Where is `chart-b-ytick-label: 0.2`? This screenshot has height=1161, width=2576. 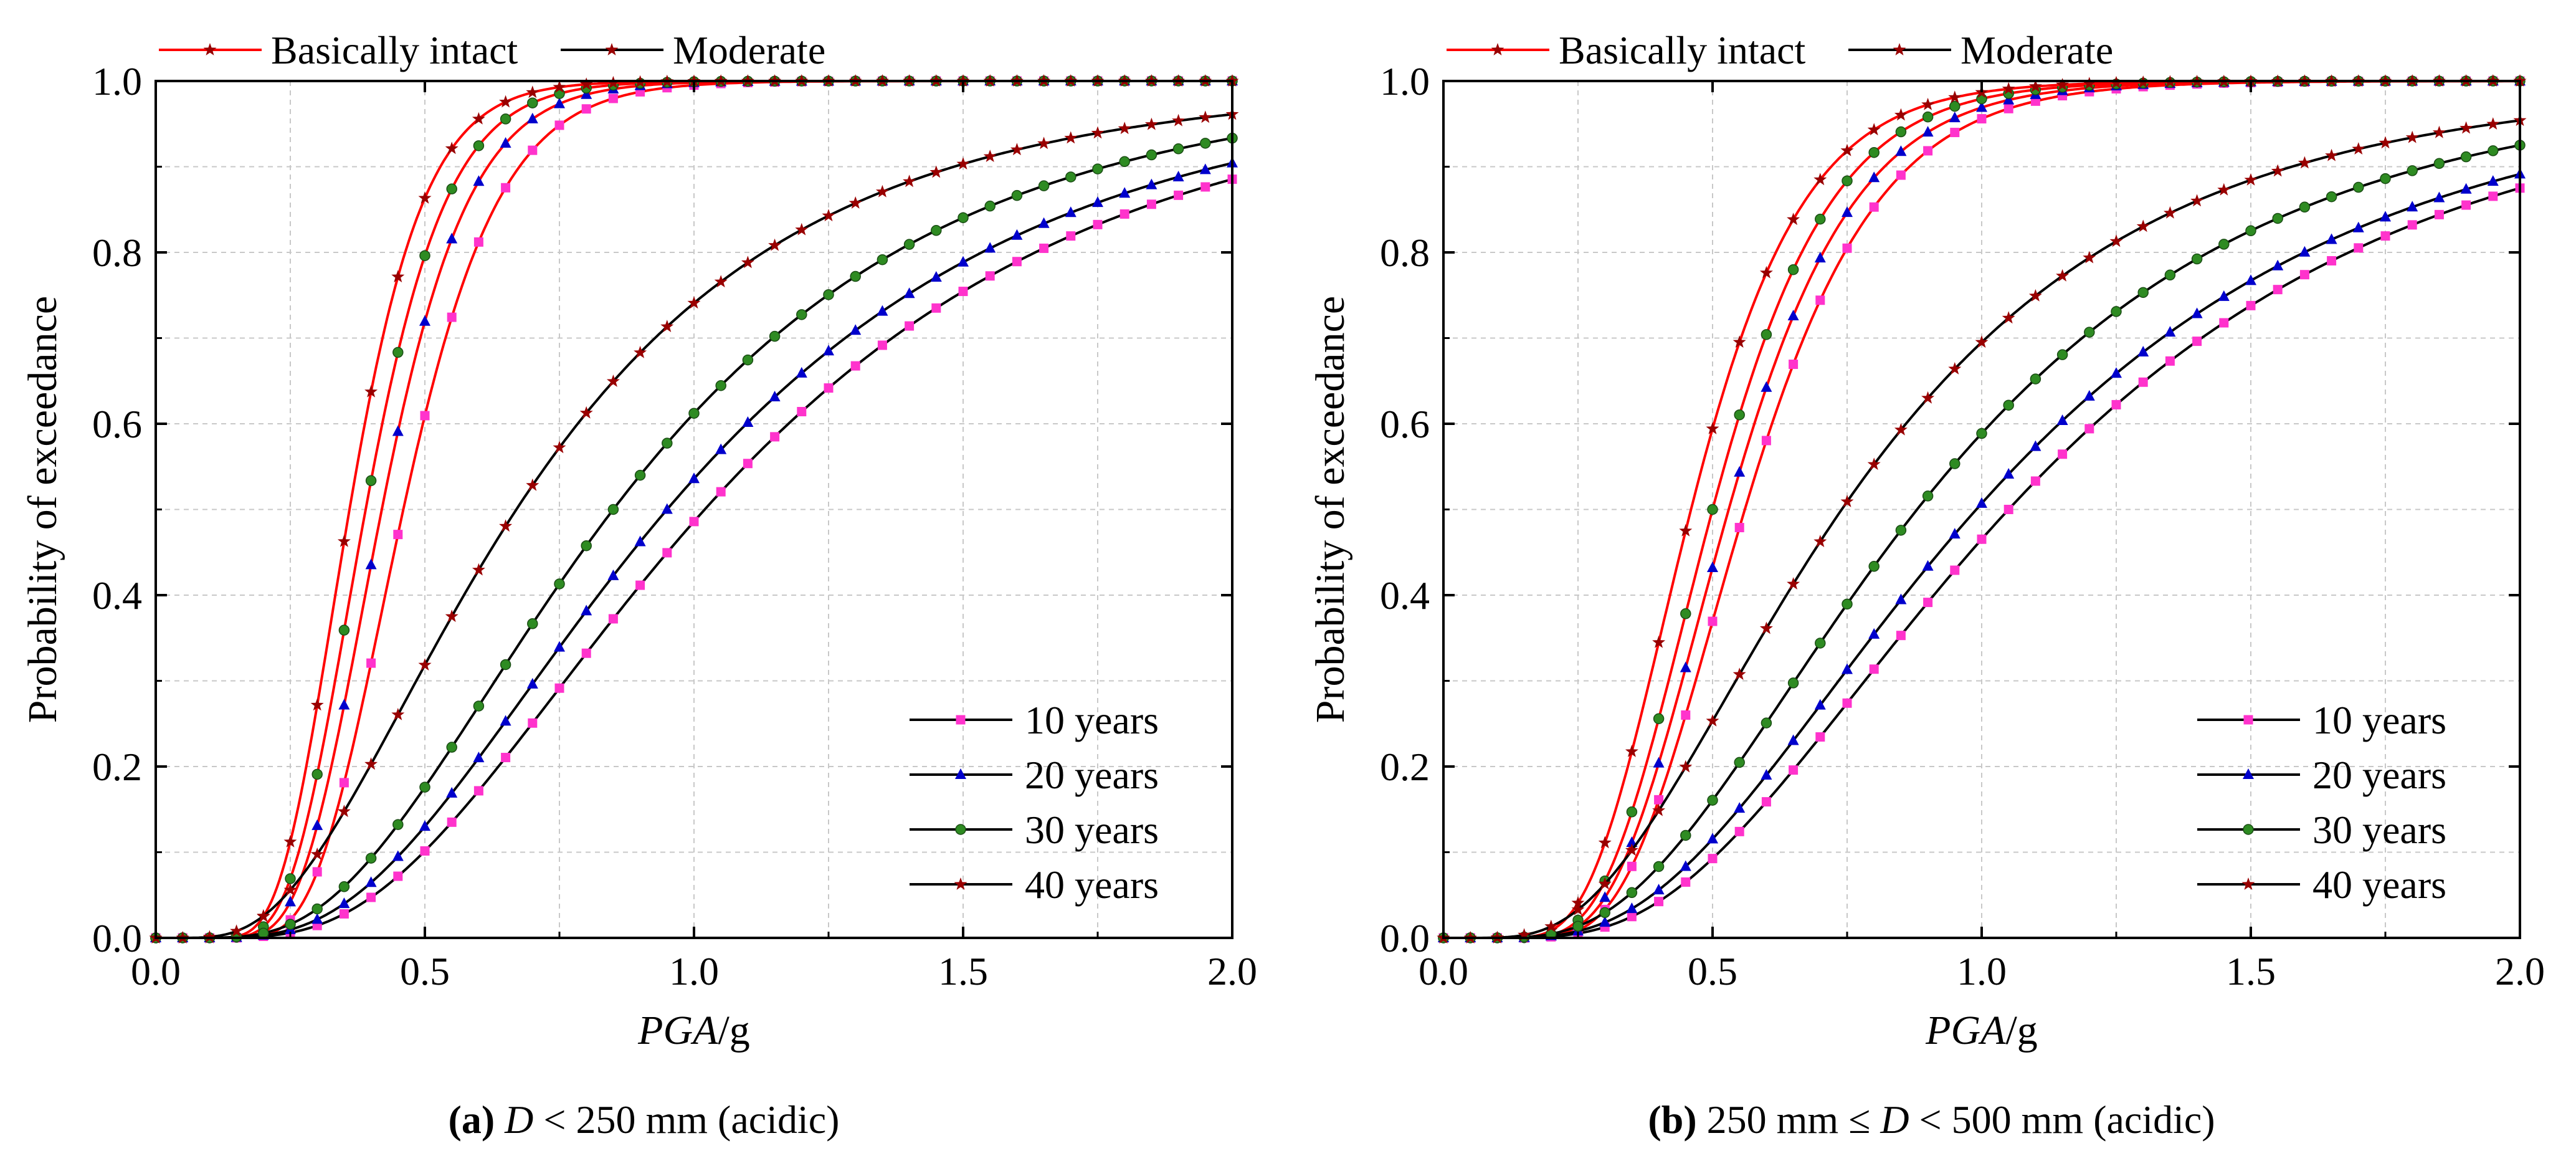
chart-b-ytick-label: 0.2 is located at coordinates (1405, 767).